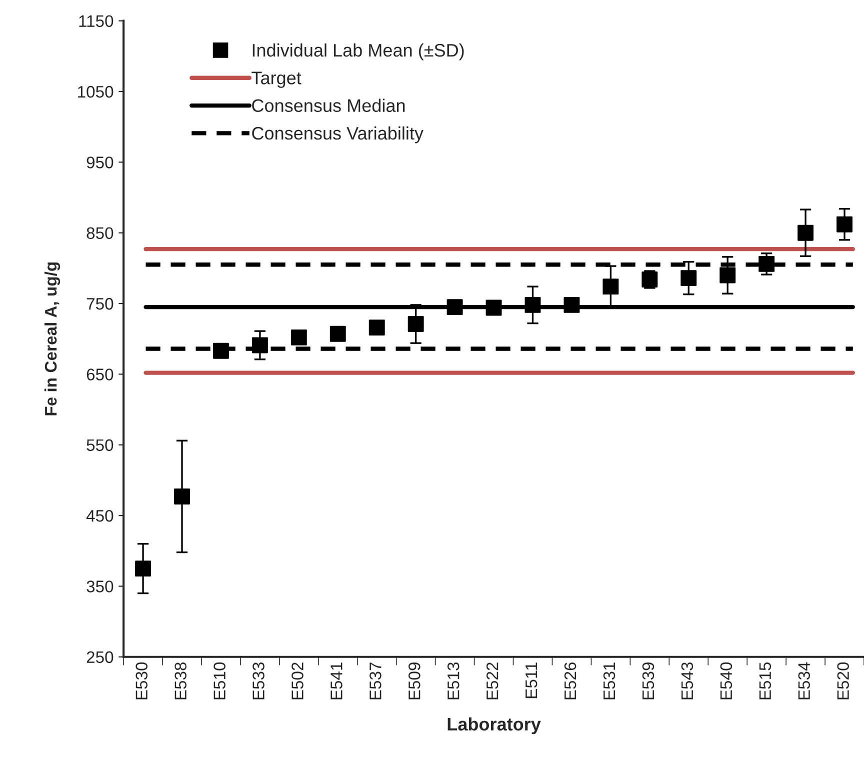 This screenshot has width=864, height=771. I want to click on x-tick-label: E534, so click(804, 681).